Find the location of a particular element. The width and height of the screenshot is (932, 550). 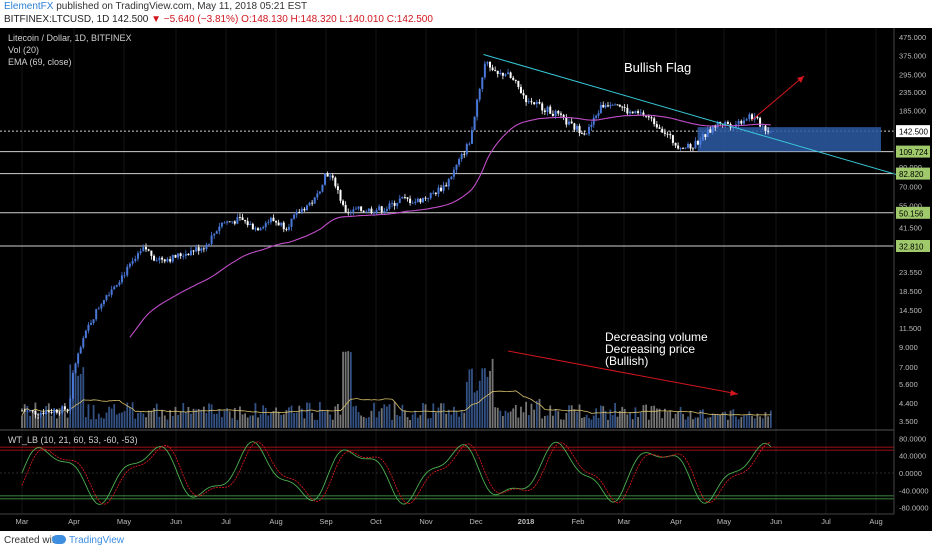

tradingview-link: TradingView is located at coordinates (97, 540).